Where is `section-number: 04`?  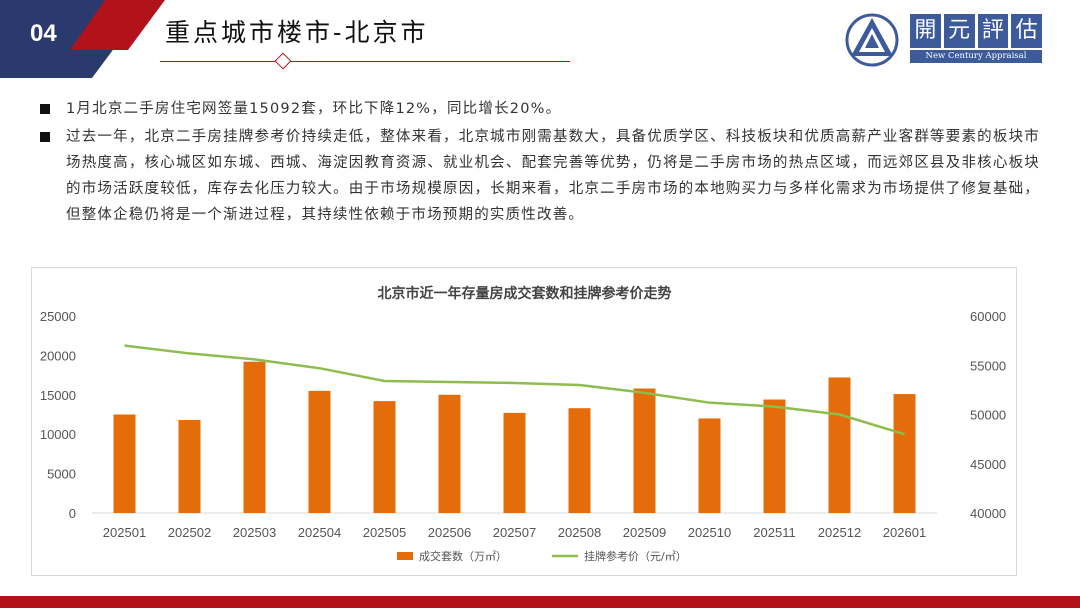 section-number: 04 is located at coordinates (43, 33).